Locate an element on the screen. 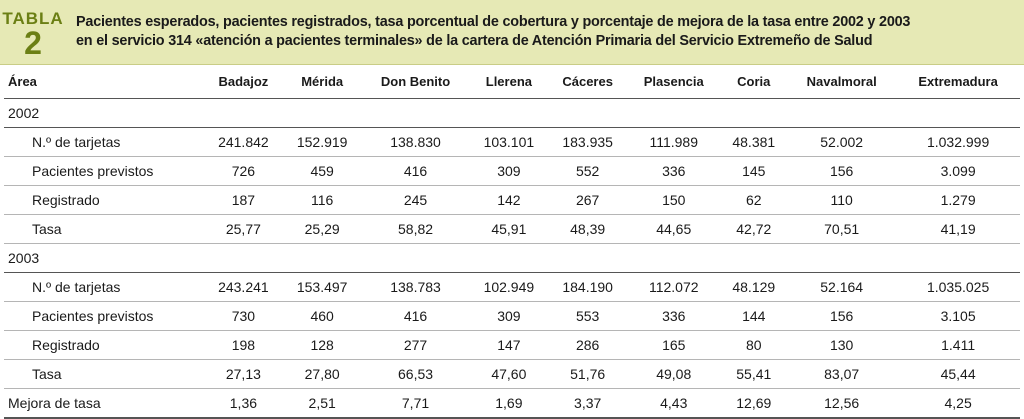  row-label: Registrado is located at coordinates (104, 345).